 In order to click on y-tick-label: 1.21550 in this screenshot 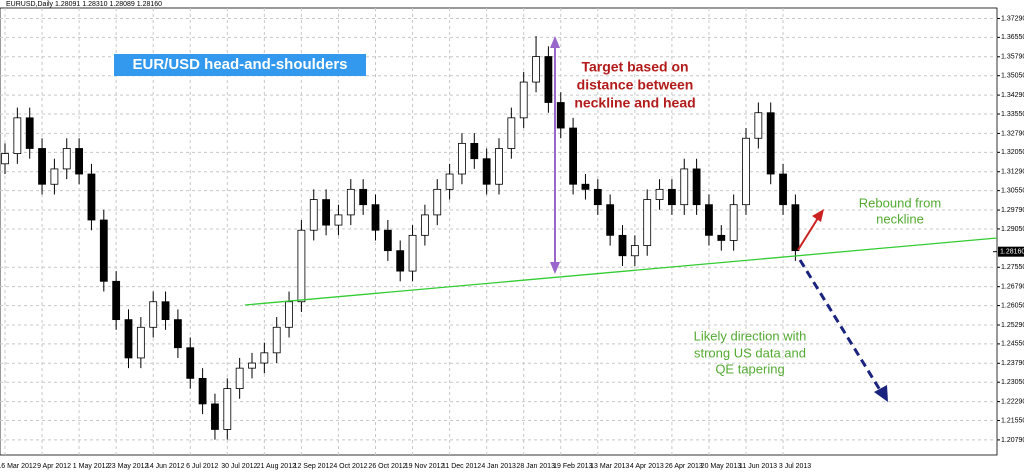, I will do `click(1012, 420)`.